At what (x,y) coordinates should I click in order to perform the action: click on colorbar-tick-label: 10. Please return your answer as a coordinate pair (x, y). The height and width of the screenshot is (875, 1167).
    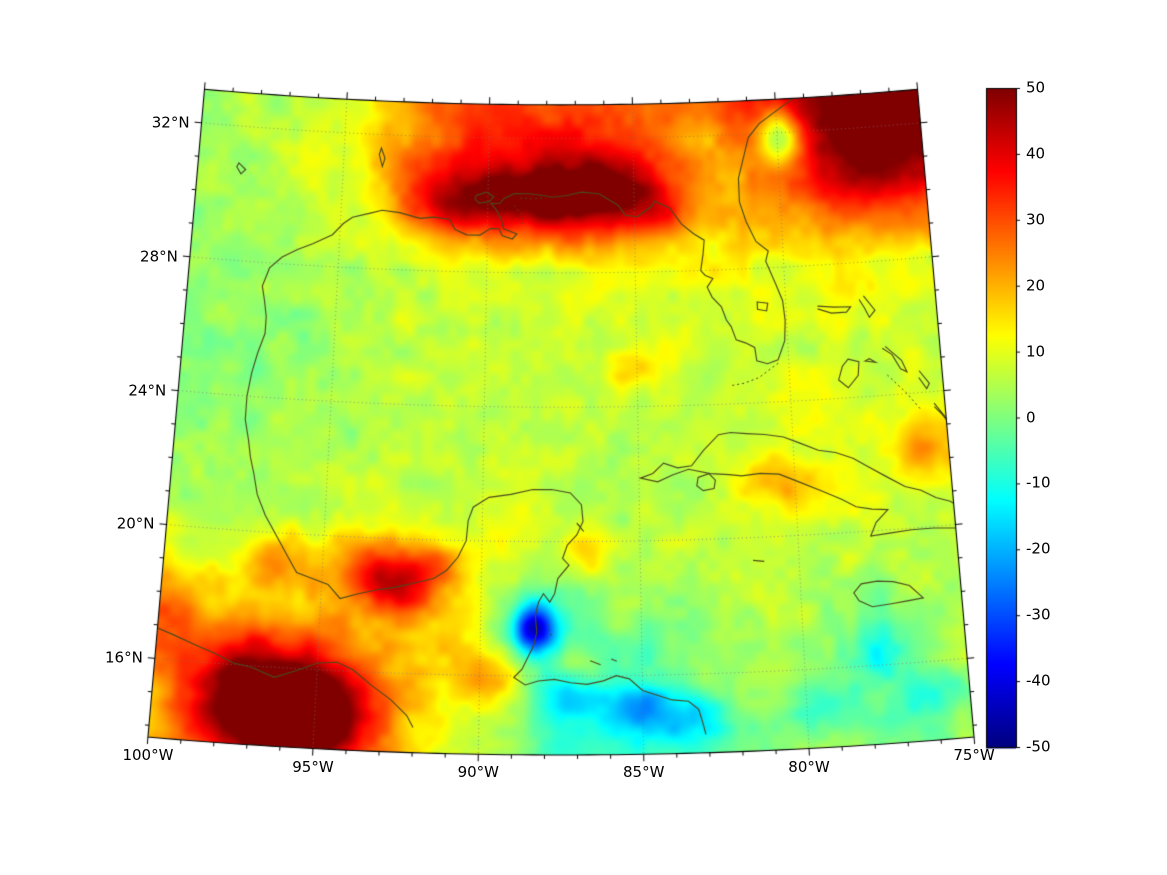
    Looking at the image, I should click on (1036, 351).